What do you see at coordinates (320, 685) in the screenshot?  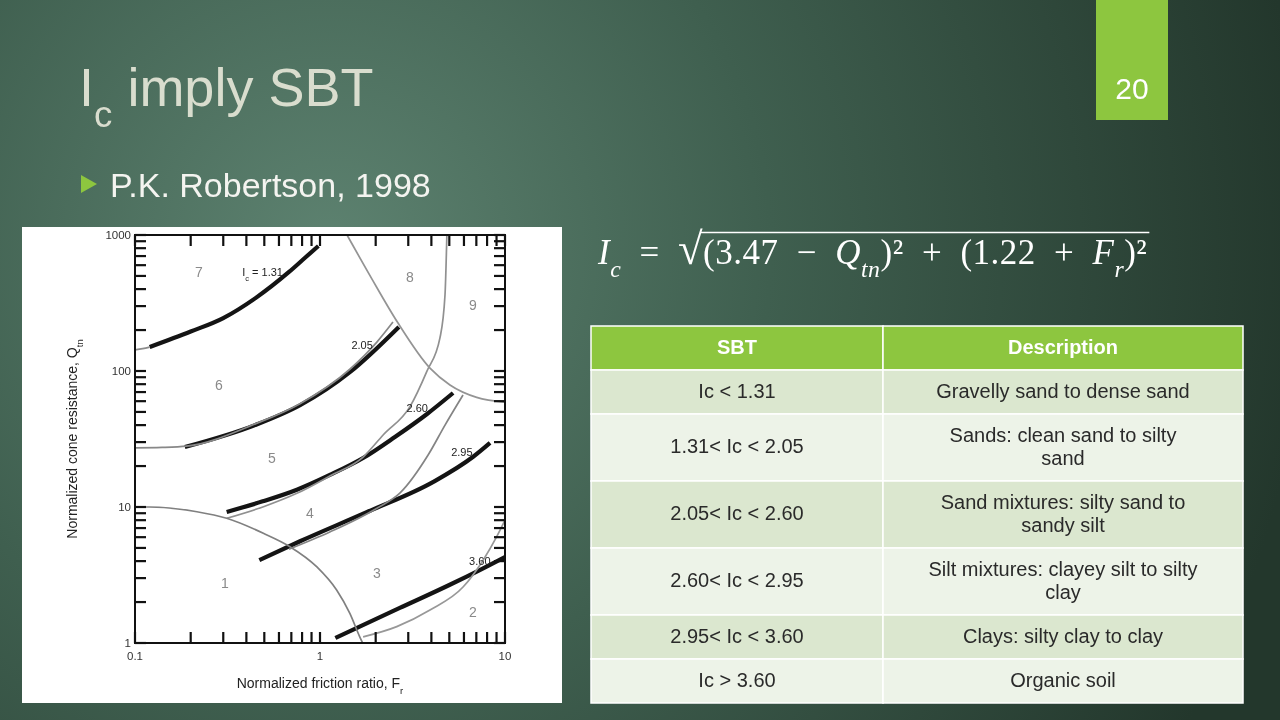 I see `x-axis-title: Normalized friction ratio, F$_{r}$` at bounding box center [320, 685].